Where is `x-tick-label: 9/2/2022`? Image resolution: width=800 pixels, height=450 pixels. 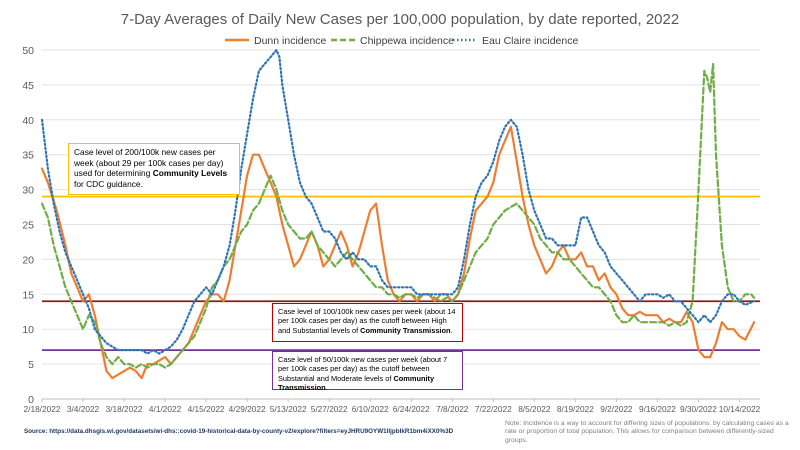
x-tick-label: 9/2/2022 is located at coordinates (616, 409).